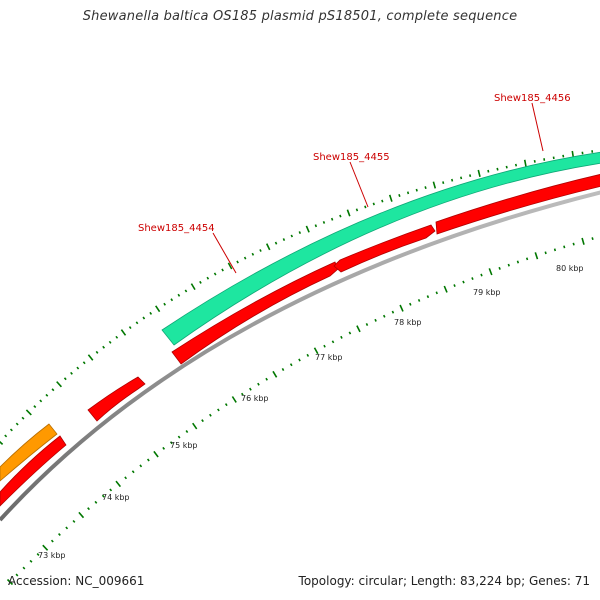  What do you see at coordinates (76, 581) in the screenshot?
I see `accession-label: Accession: NC_009661` at bounding box center [76, 581].